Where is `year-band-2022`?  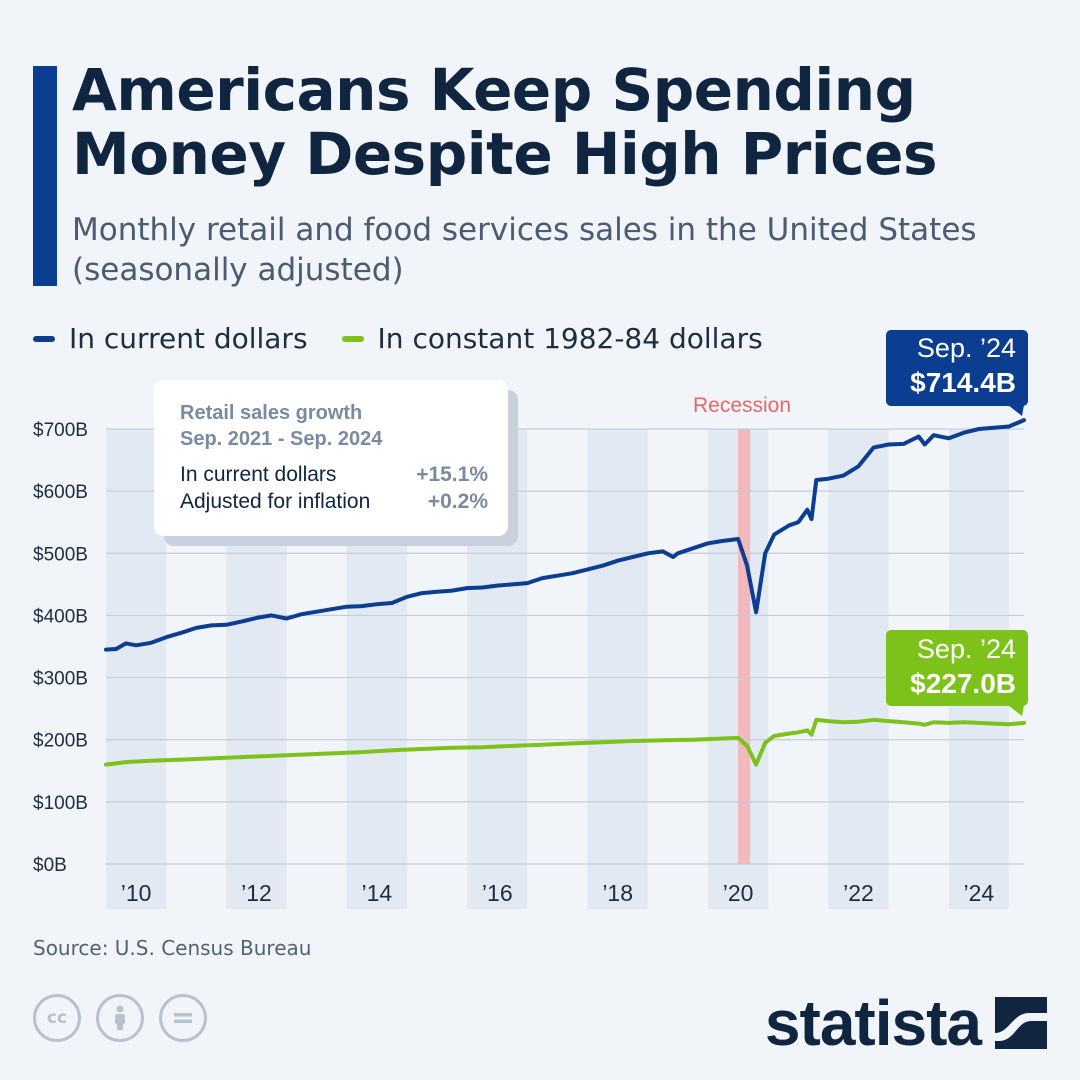 year-band-2022 is located at coordinates (858, 669).